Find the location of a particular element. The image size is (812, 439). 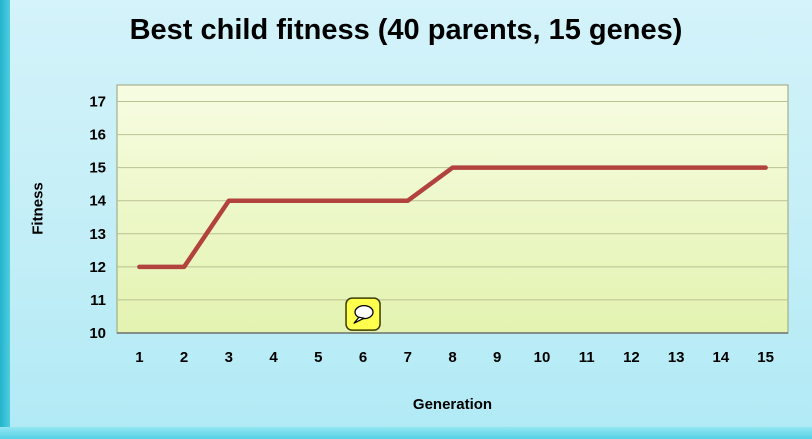

left-accent-bar is located at coordinates (5, 219).